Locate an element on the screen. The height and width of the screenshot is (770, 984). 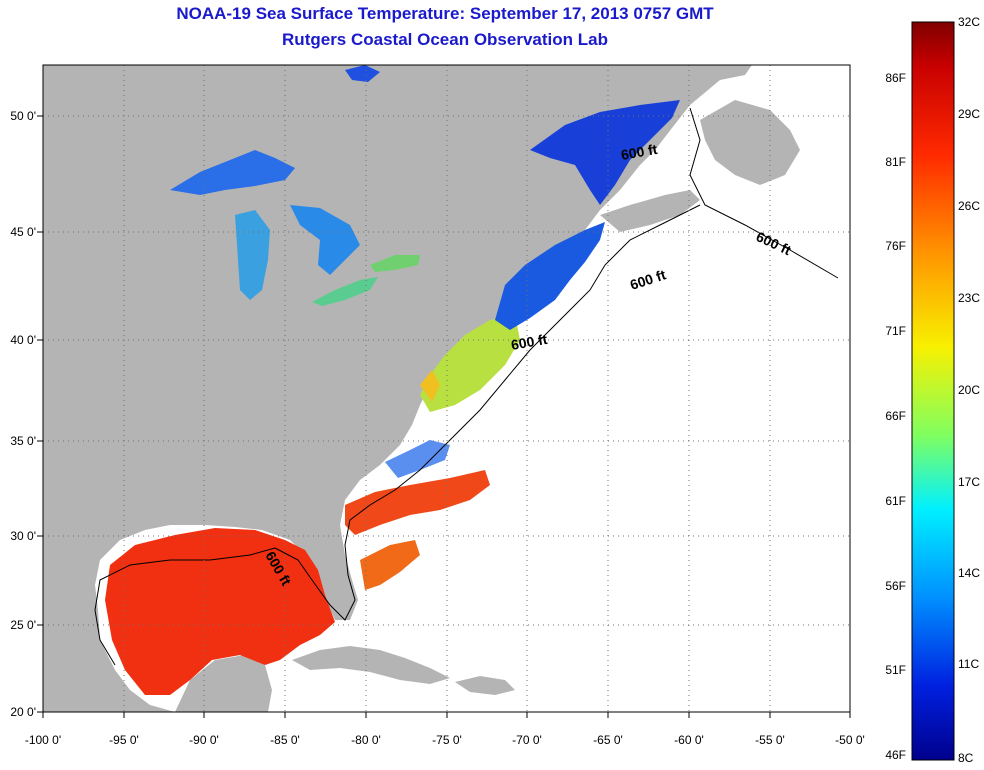
lat-tick-label: 30 0' is located at coordinates (23, 536).